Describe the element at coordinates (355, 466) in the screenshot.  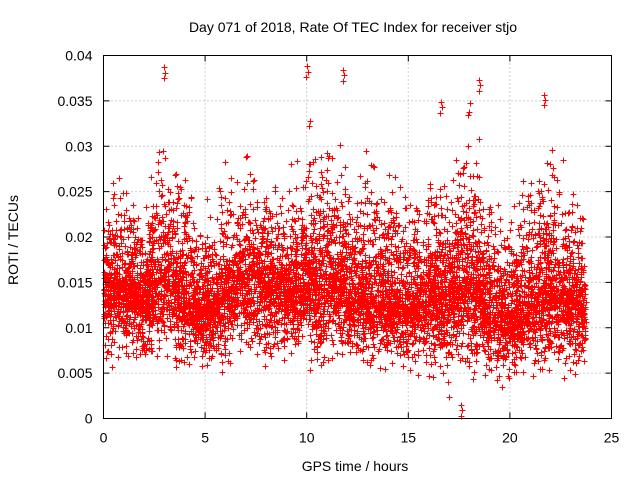
I see `x-axis-label: GPS time / hours` at that location.